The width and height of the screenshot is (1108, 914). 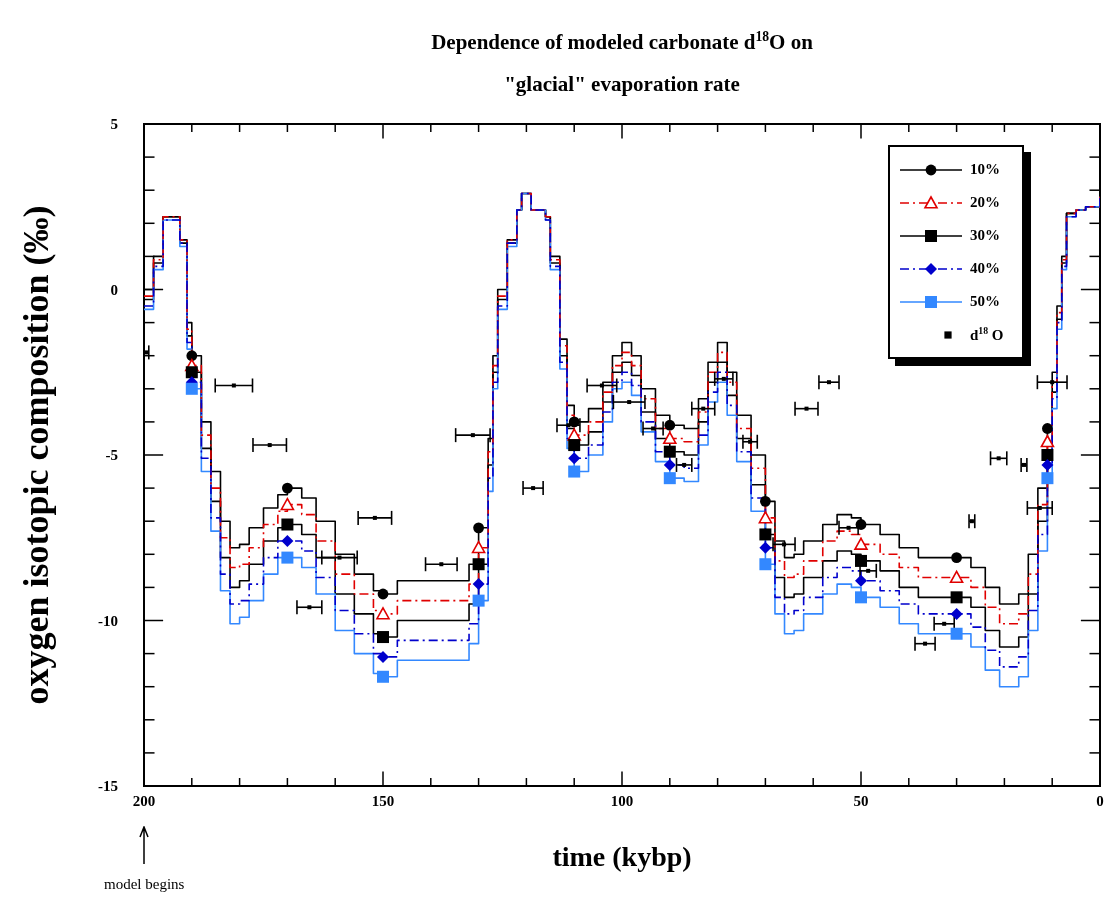 I want to click on y-axis-title: oxygen isotopic composition (‰), so click(x=36, y=455).